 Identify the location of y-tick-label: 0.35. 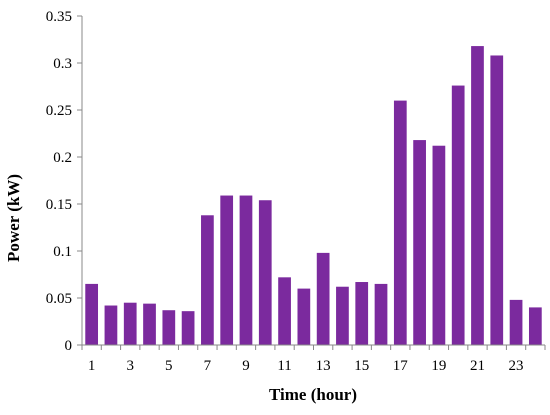
(59, 17).